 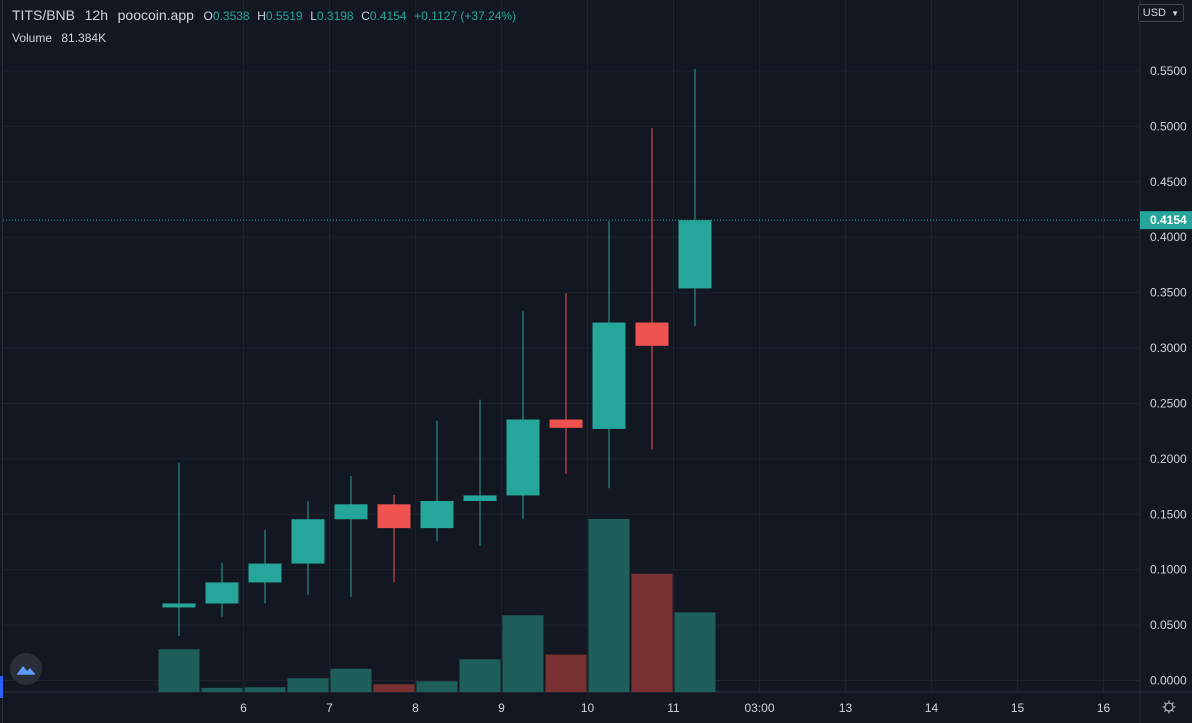 I want to click on change-value: +0.1127 (+37.24%), so click(x=465, y=16).